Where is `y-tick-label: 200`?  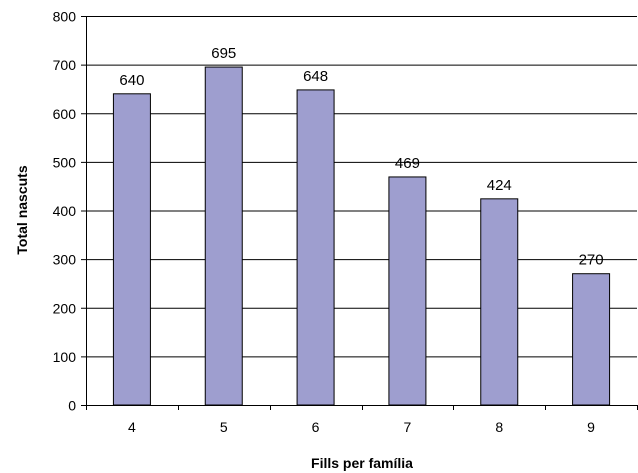 y-tick-label: 200 is located at coordinates (65, 308).